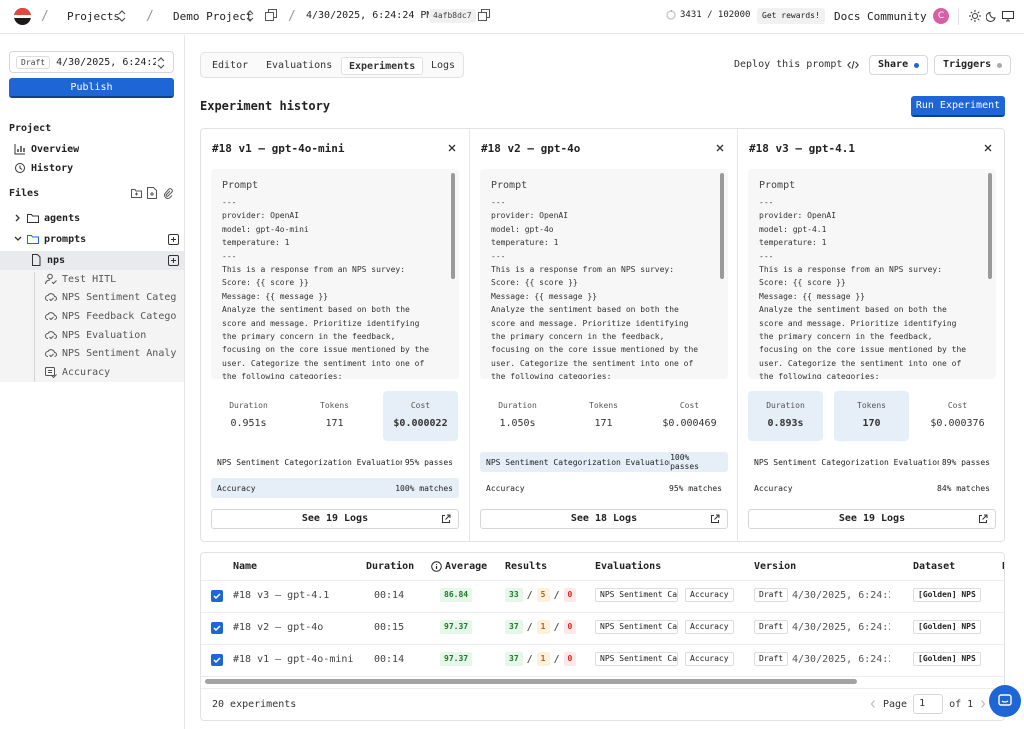 The height and width of the screenshot is (729, 1024). Describe the element at coordinates (456, 595) in the screenshot. I see `average-badge: 86.84` at that location.